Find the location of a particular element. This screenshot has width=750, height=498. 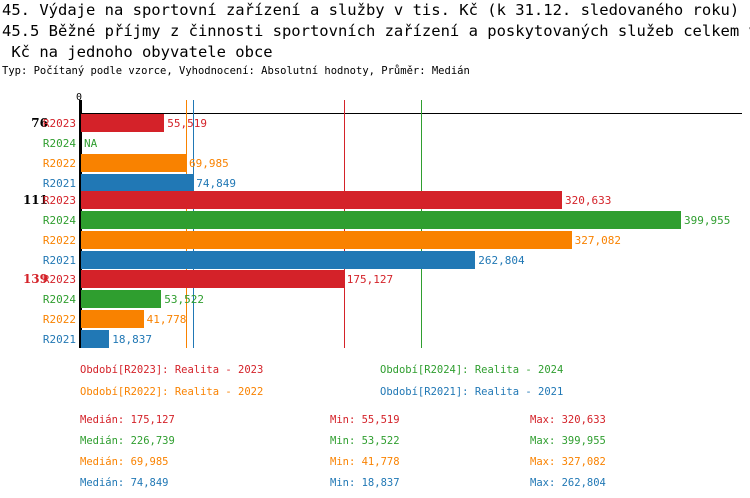

bar-value-label: 320,633 is located at coordinates (588, 200).